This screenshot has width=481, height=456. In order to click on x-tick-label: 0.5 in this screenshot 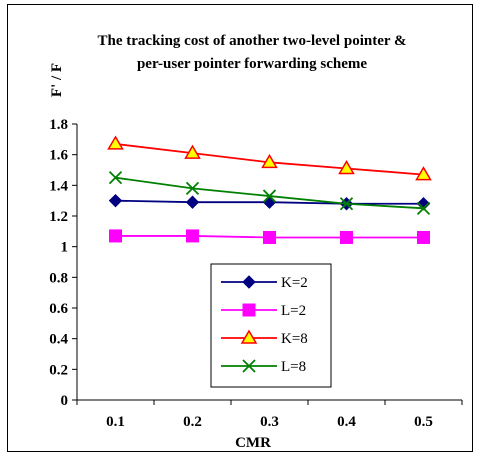, I will do `click(423, 422)`.